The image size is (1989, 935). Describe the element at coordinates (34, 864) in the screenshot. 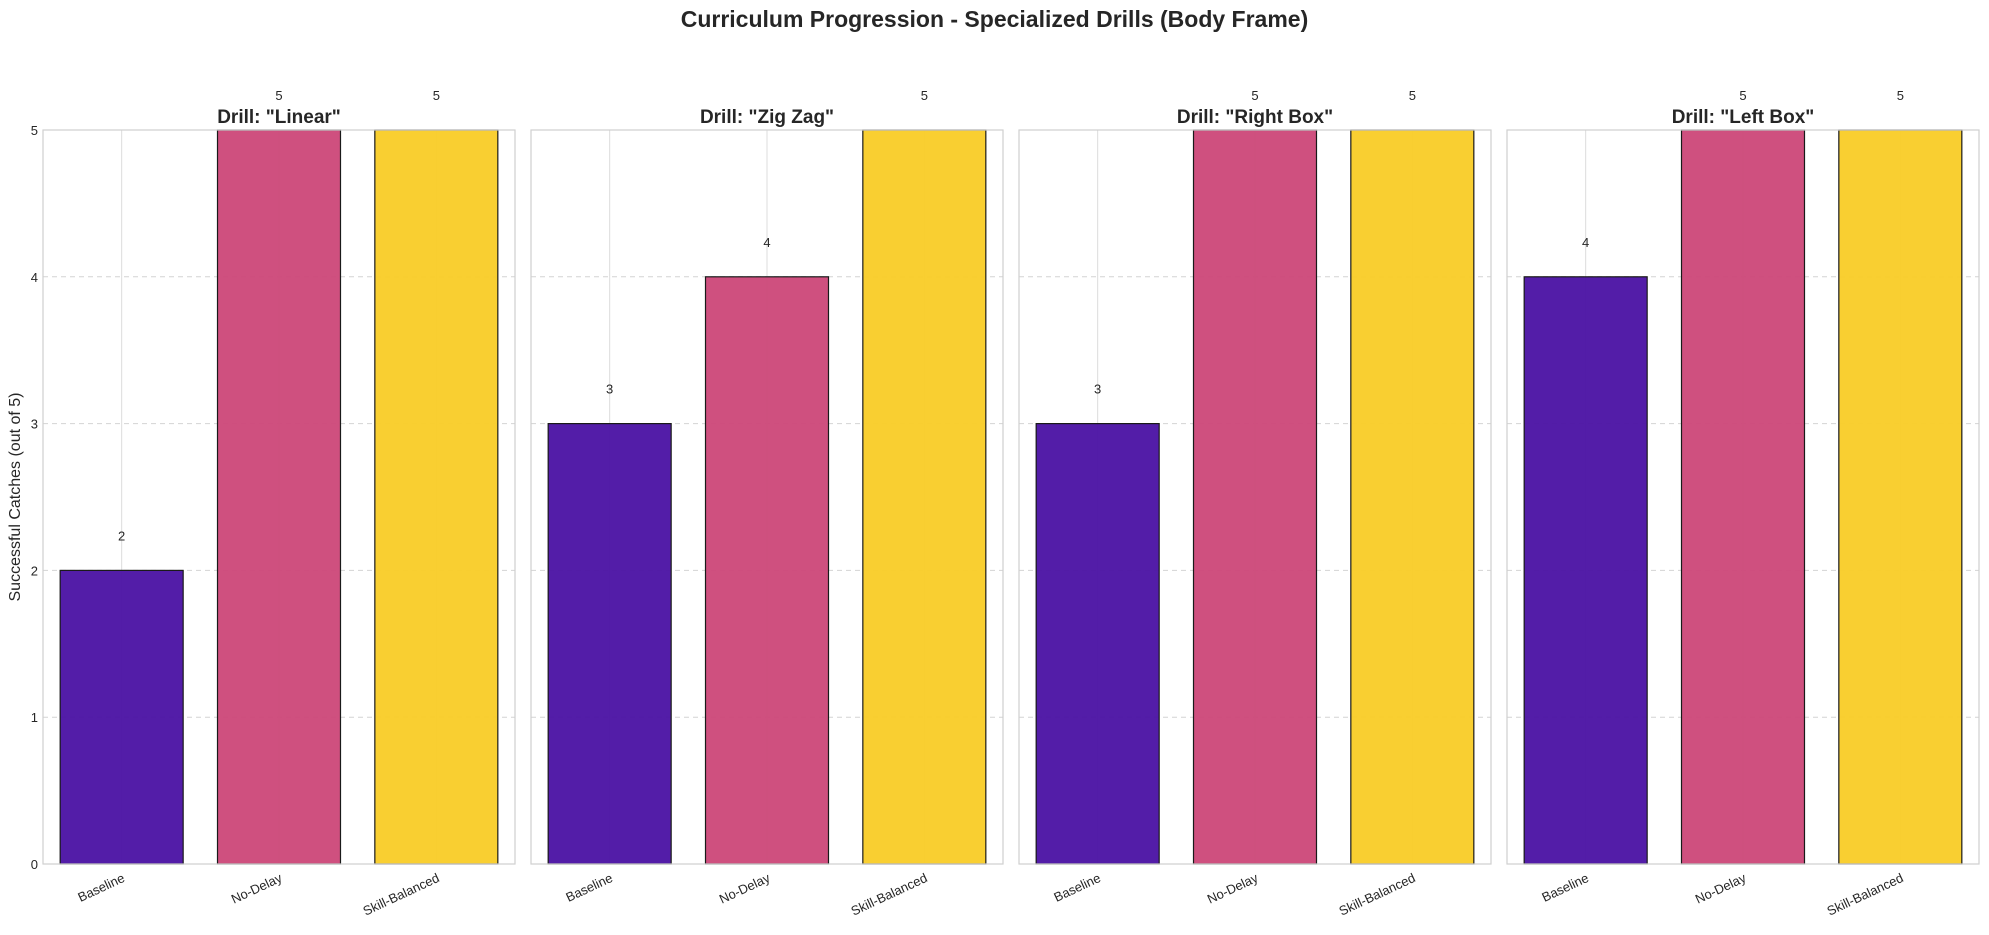

I see `y-tick-label: 0` at that location.